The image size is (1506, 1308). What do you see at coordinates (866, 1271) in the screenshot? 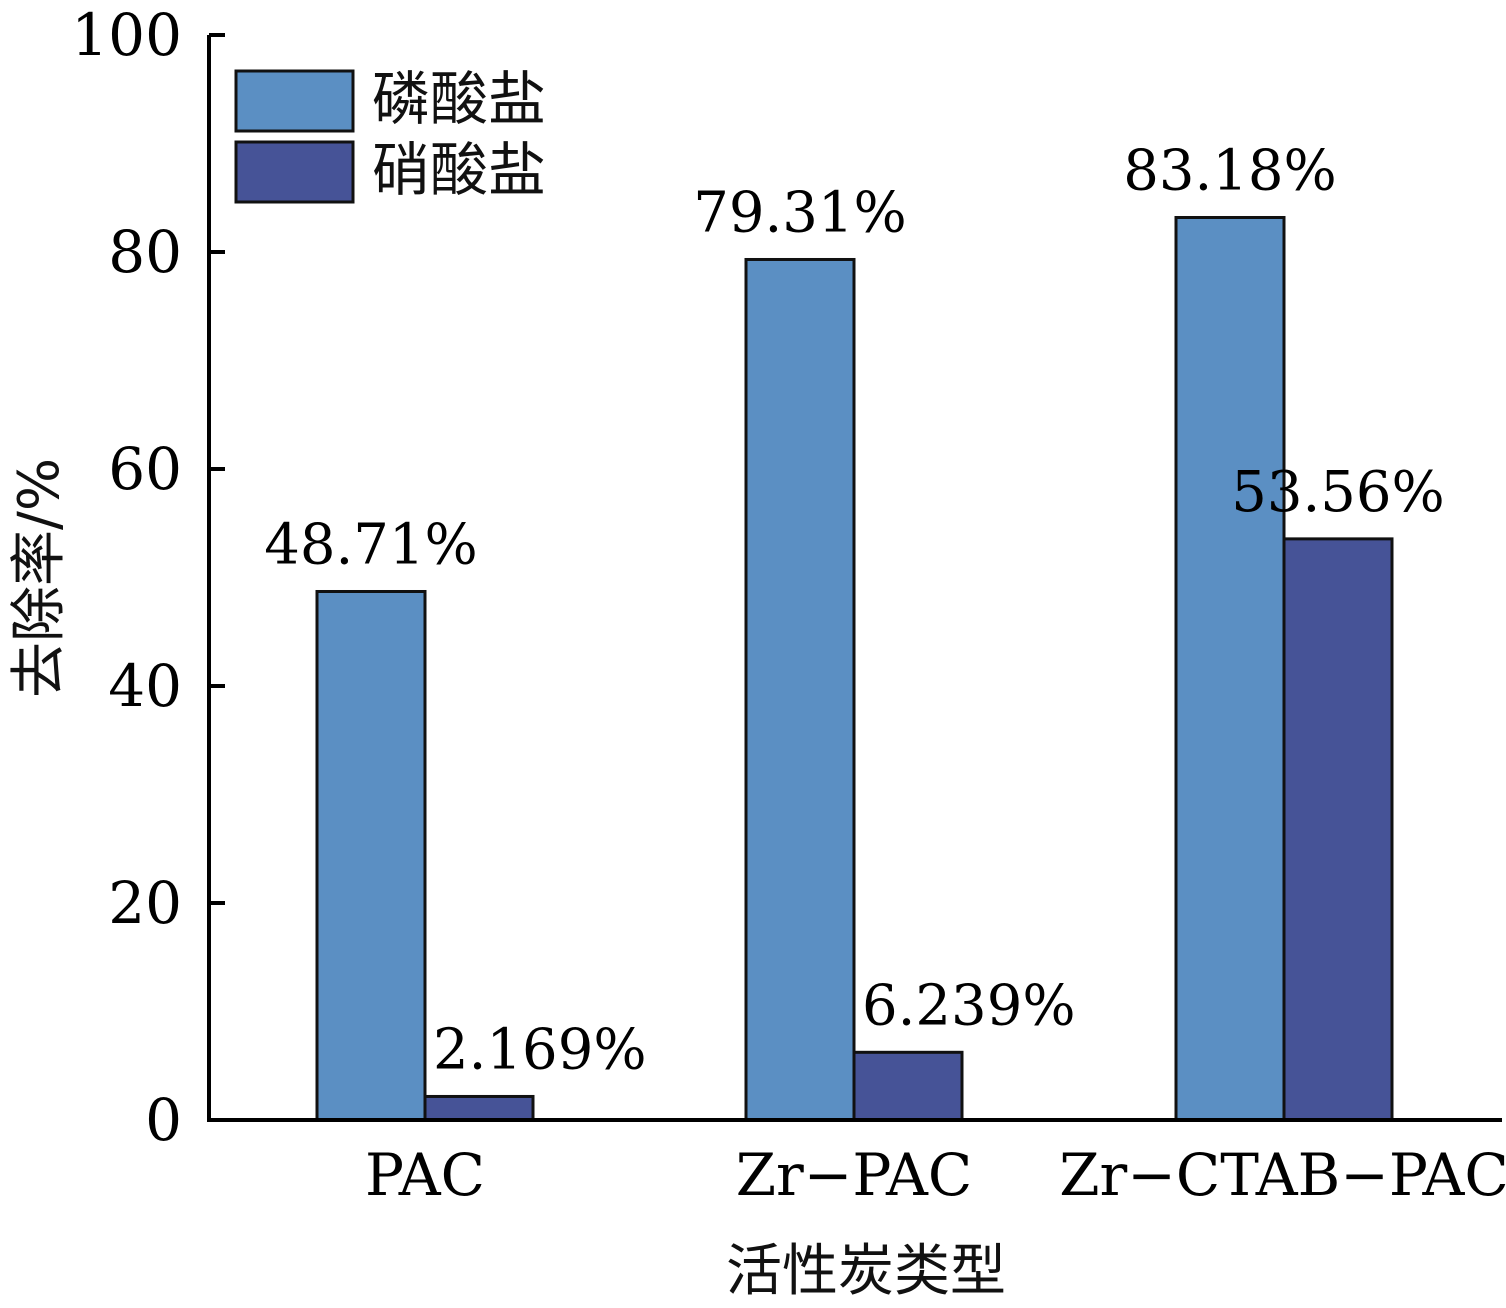
I see `x-axis-label: 活性炭类型` at bounding box center [866, 1271].